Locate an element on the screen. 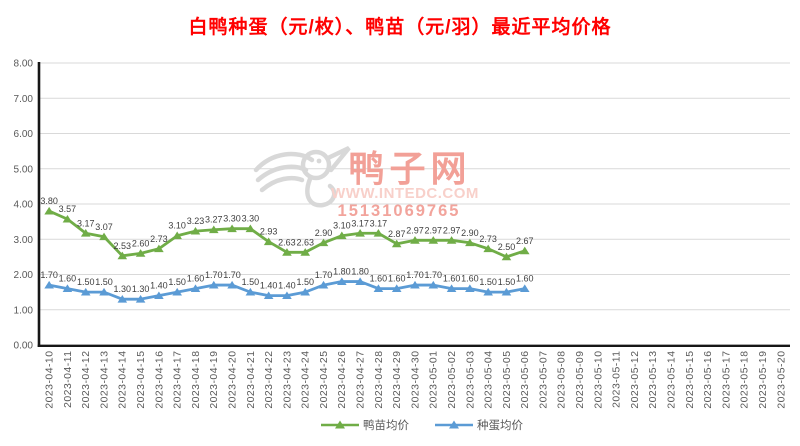  data-label: 2.87 is located at coordinates (397, 234).